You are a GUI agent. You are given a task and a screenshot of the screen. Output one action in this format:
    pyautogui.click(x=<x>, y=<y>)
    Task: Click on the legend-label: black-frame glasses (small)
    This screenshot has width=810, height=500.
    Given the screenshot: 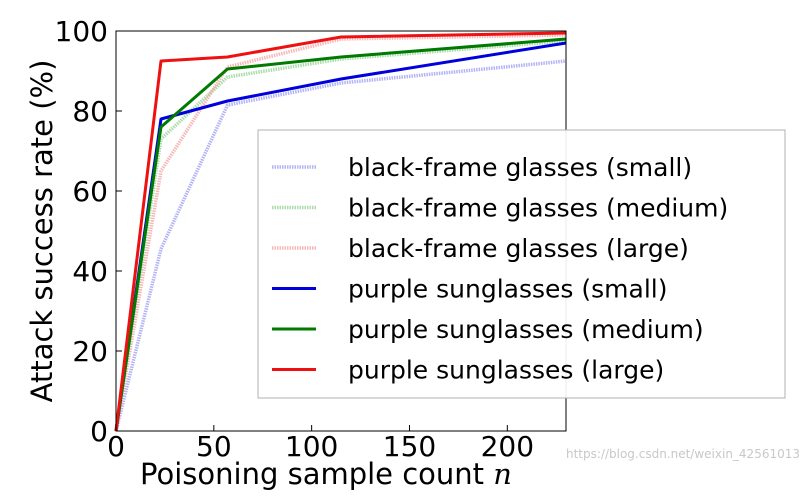 What is the action you would take?
    pyautogui.click(x=520, y=167)
    